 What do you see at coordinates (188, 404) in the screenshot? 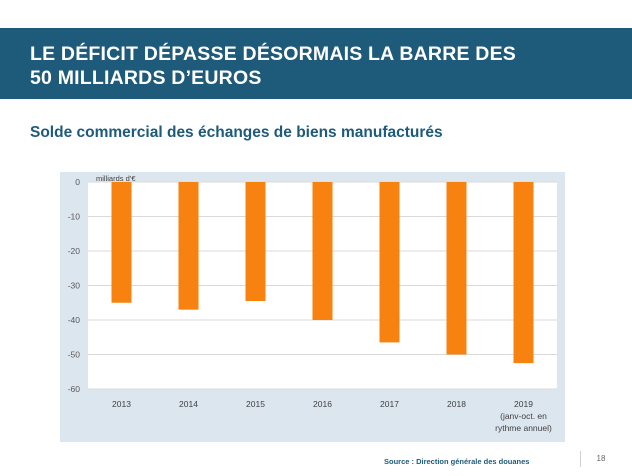
I see `x-tick-label: 2014` at bounding box center [188, 404].